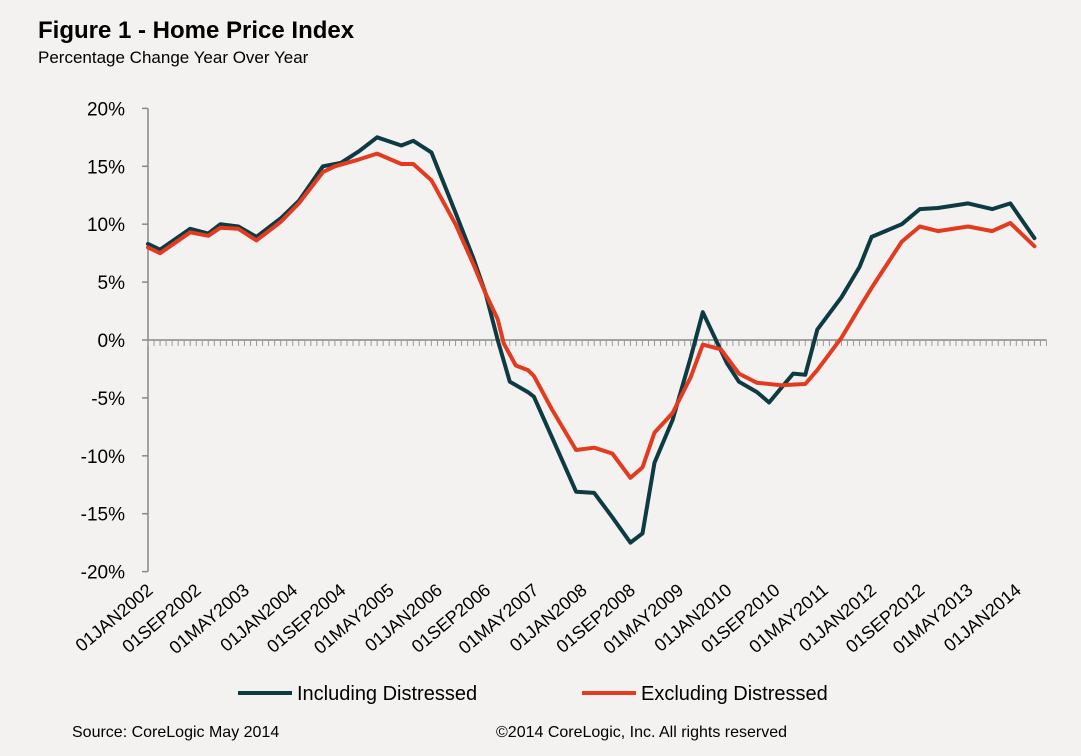 The height and width of the screenshot is (756, 1081). I want to click on y-tick-label: 20%, so click(106, 109).